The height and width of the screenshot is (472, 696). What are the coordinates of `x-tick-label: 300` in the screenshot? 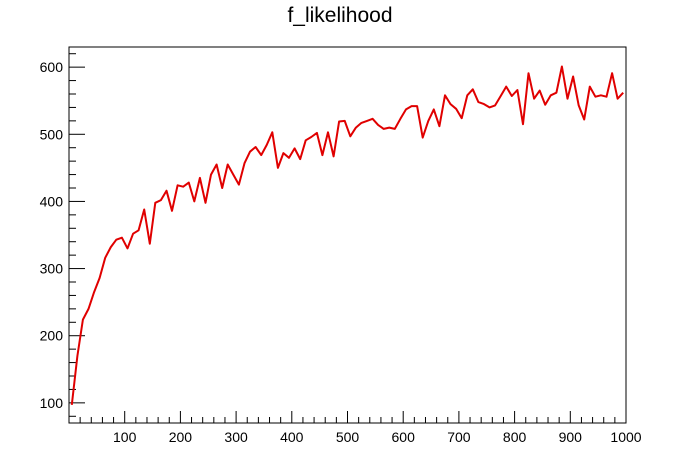 It's located at (236, 437).